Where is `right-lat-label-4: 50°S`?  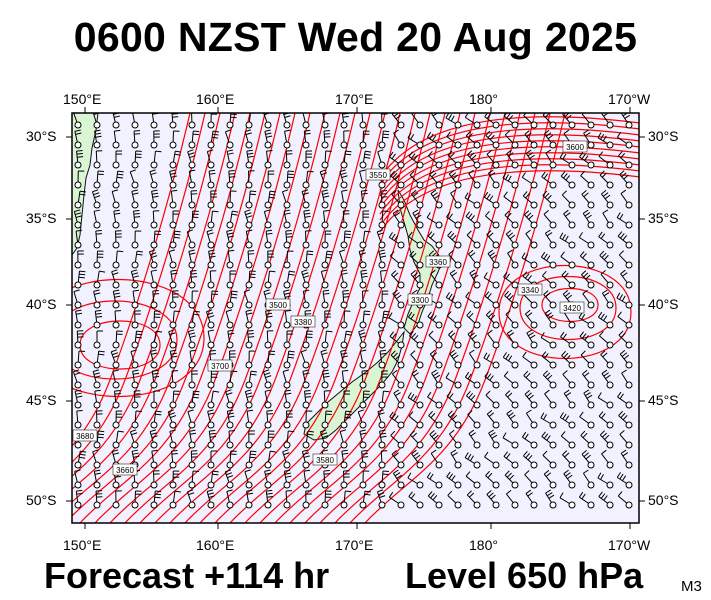 right-lat-label-4: 50°S is located at coordinates (663, 500).